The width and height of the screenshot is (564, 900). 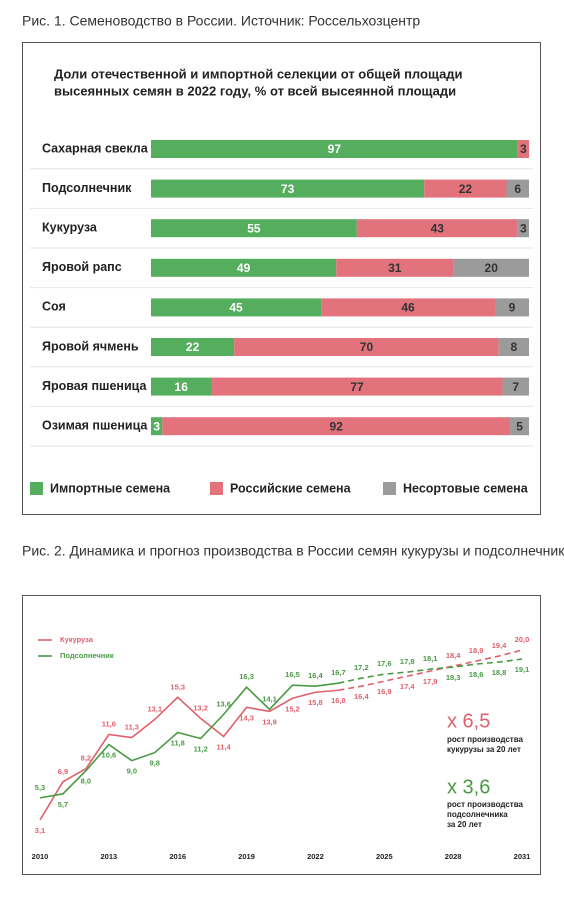 What do you see at coordinates (338, 672) in the screenshot?
I see `value-label: 16,7` at bounding box center [338, 672].